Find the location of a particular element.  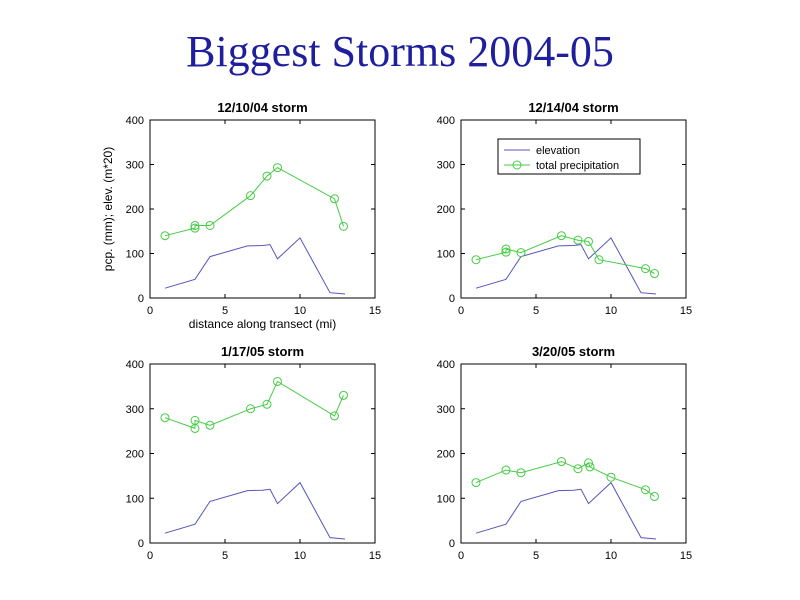

slide-title: Biggest Storms 2004-05 is located at coordinates (400, 51).